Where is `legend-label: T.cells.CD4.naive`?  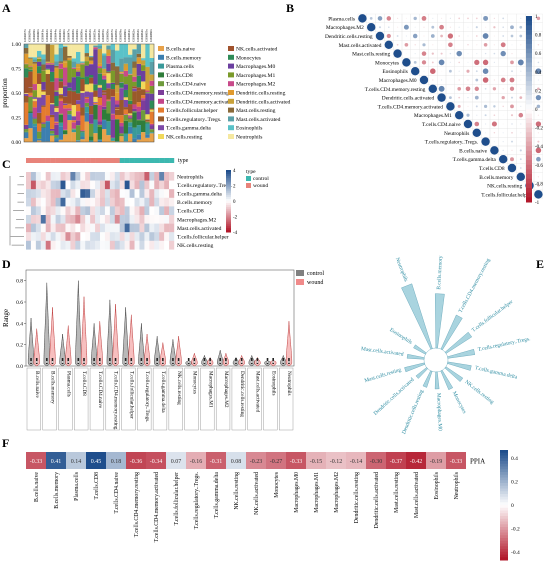 legend-label: T.cells.CD4.naive is located at coordinates (186, 85).